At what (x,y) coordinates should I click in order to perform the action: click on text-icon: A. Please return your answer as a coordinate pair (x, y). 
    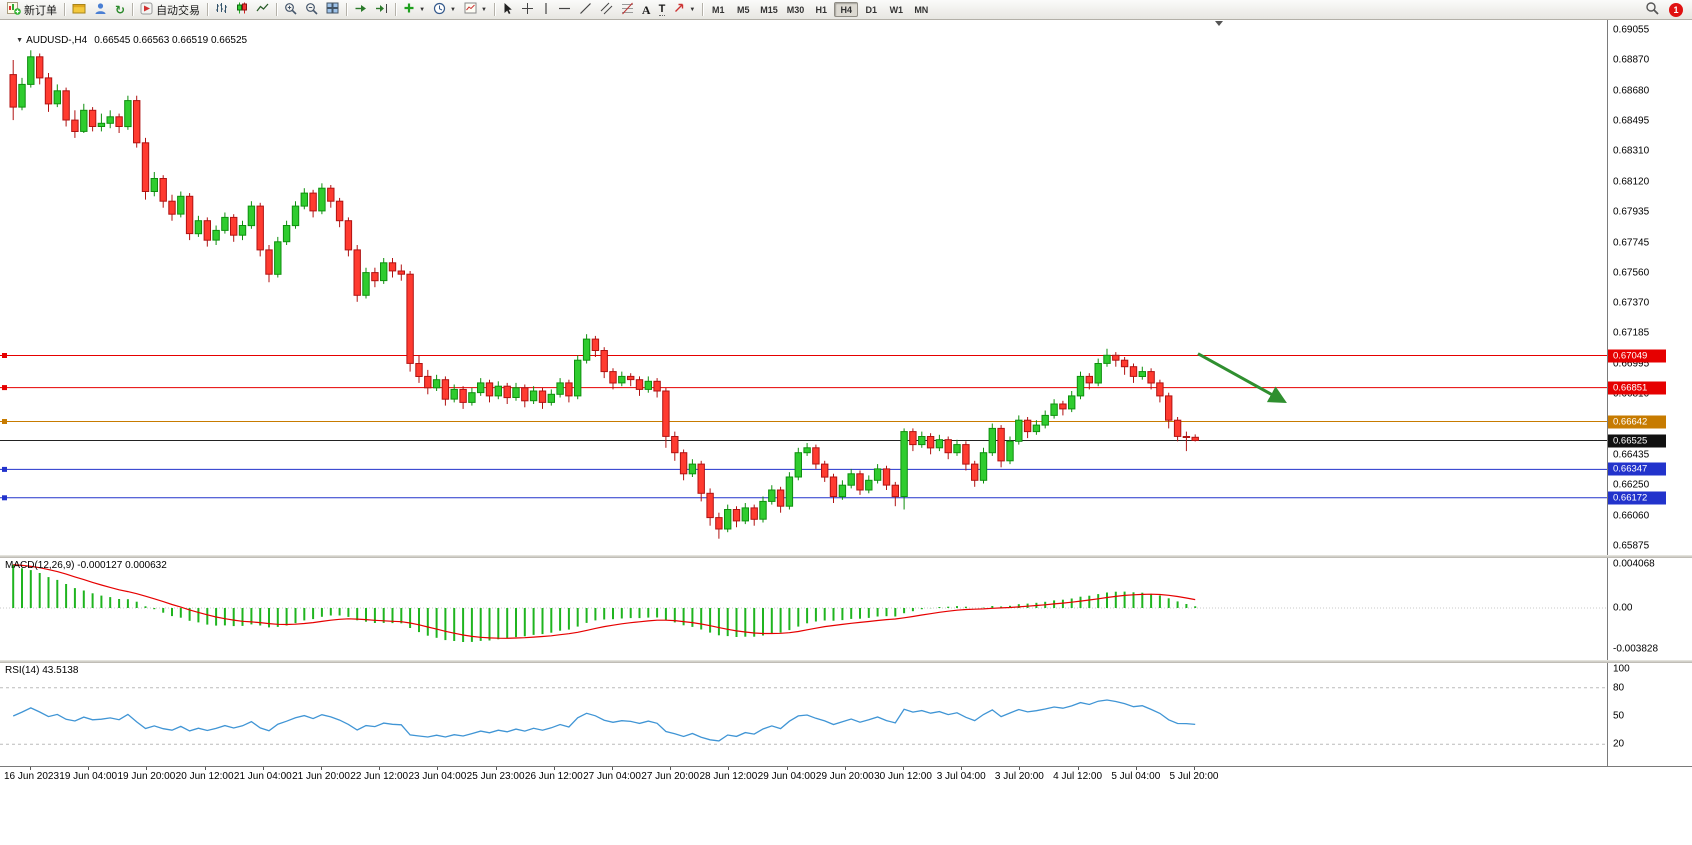
    Looking at the image, I should click on (646, 9).